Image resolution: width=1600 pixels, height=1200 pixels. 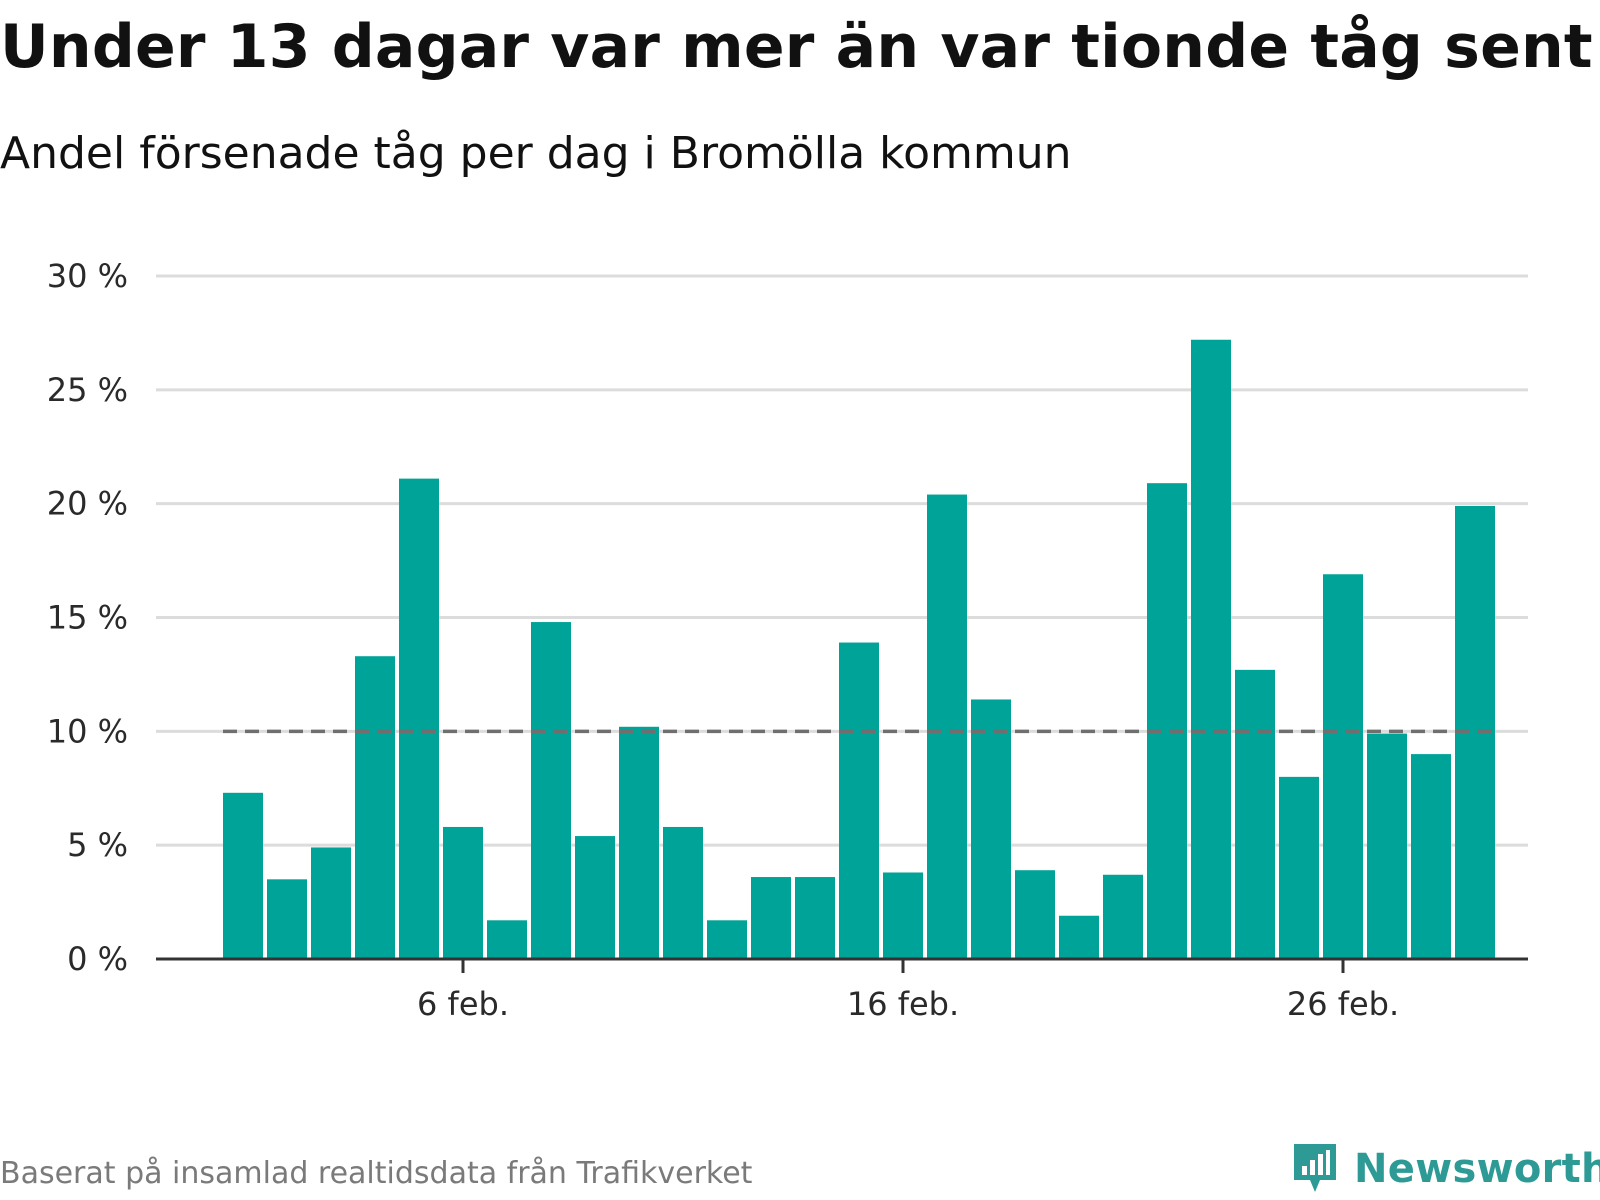 I want to click on newsworthy-logo: Newsworthy, so click(x=1445, y=1169).